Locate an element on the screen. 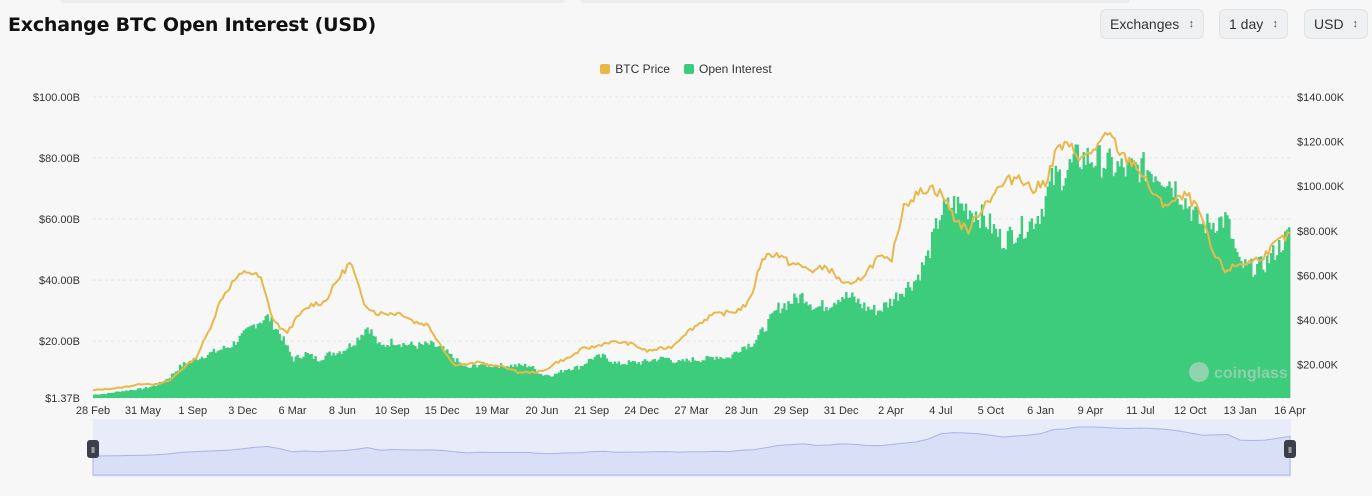  x-tick-label: 5 Oct is located at coordinates (991, 411).